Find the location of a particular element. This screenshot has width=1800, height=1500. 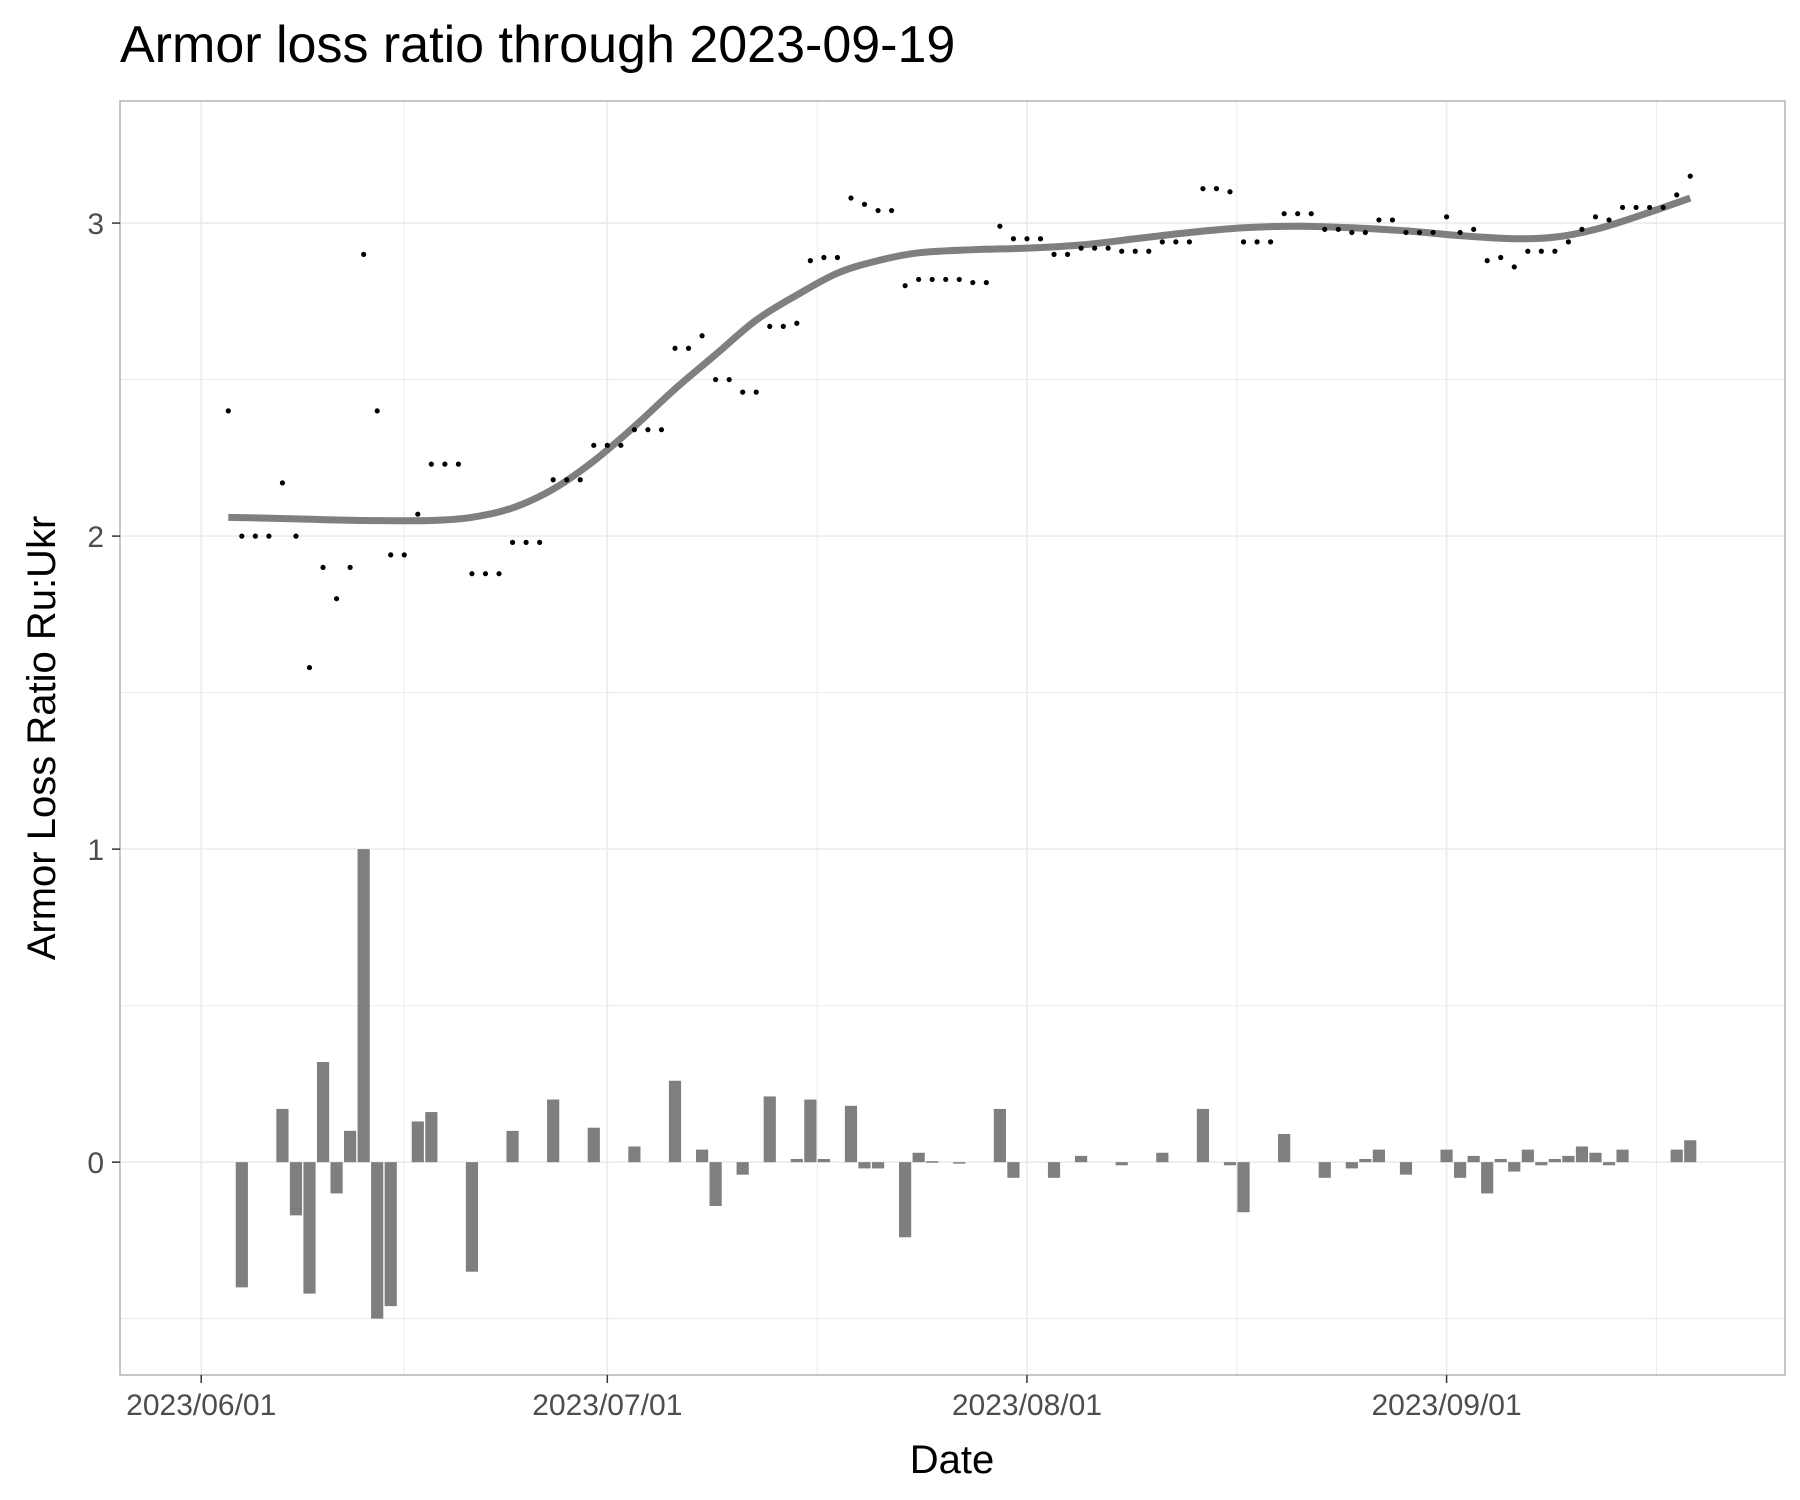

y-axis-title: Armor Loss Ratio Ru:Ukr is located at coordinates (42, 738).